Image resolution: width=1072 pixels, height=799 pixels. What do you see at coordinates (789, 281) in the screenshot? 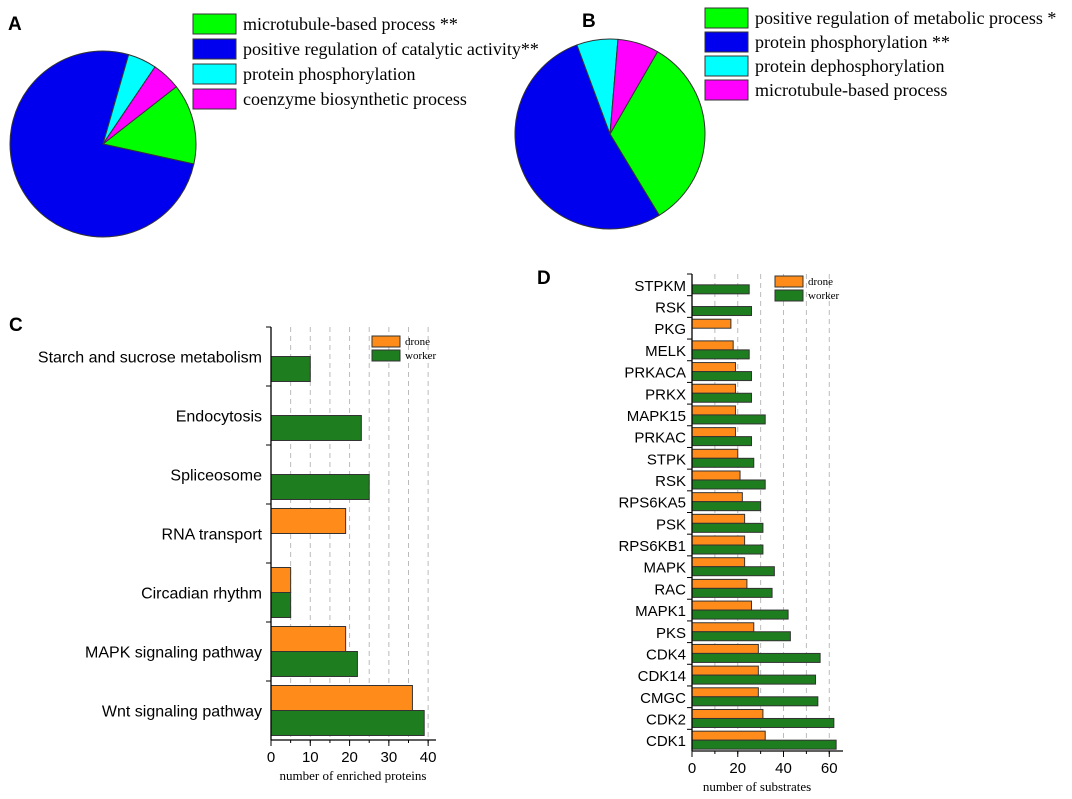
I see `legend-swatch-drone` at bounding box center [789, 281].